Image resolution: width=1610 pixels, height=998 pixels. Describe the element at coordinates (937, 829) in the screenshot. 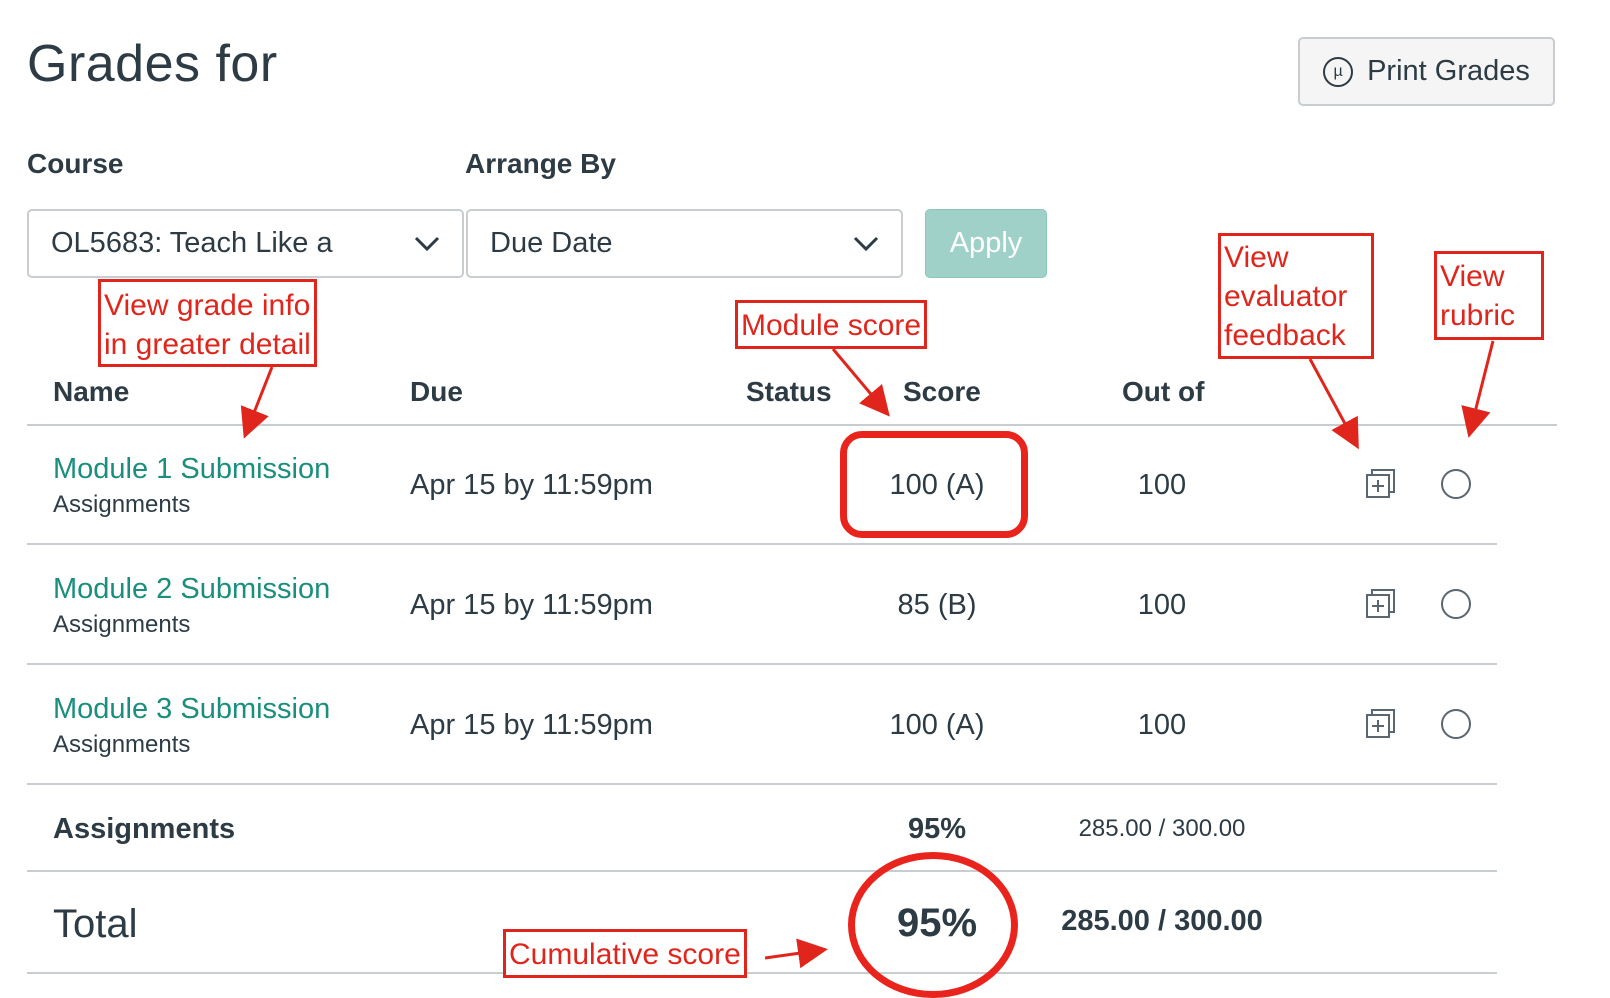

I see `group-total-score: 95%` at that location.